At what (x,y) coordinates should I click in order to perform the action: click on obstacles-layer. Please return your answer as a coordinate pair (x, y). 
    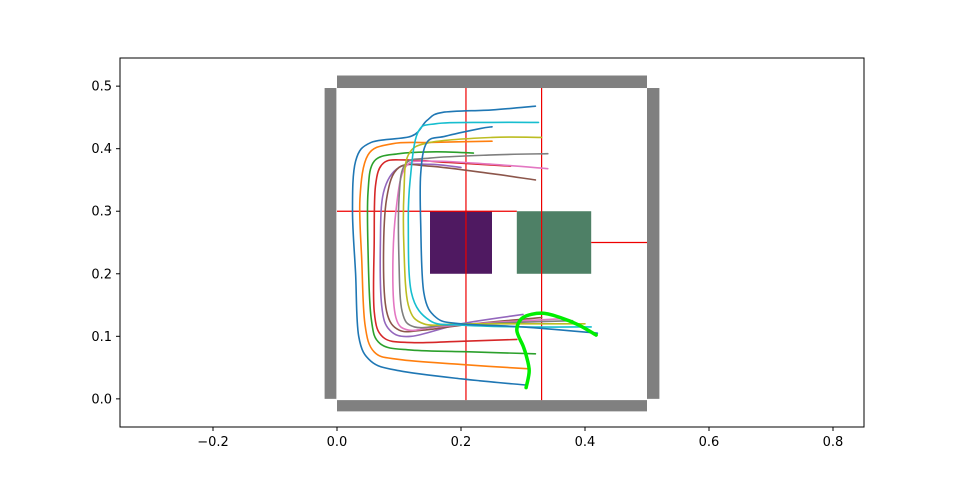
    Looking at the image, I should click on (511, 242).